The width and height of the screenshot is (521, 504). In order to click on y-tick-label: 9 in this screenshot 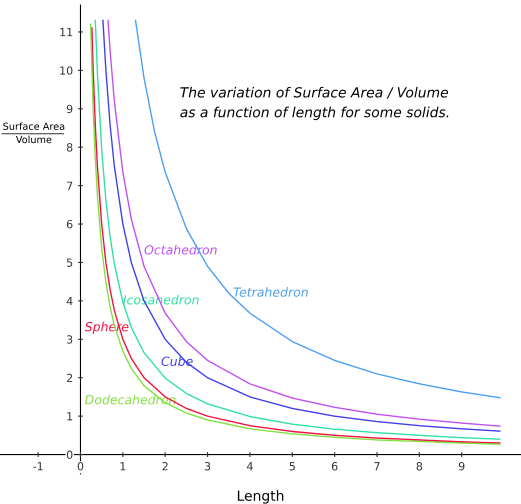, I will do `click(69, 109)`.